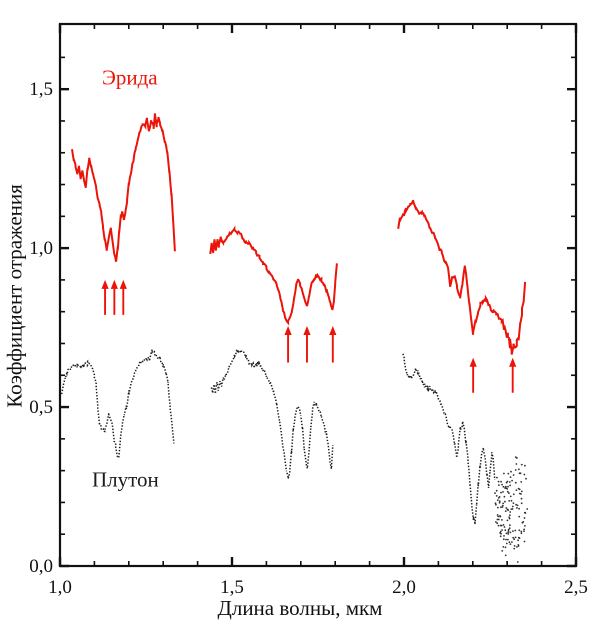 Image resolution: width=600 pixels, height=632 pixels. Describe the element at coordinates (41, 89) in the screenshot. I see `y-tick-label: 1,5` at that location.